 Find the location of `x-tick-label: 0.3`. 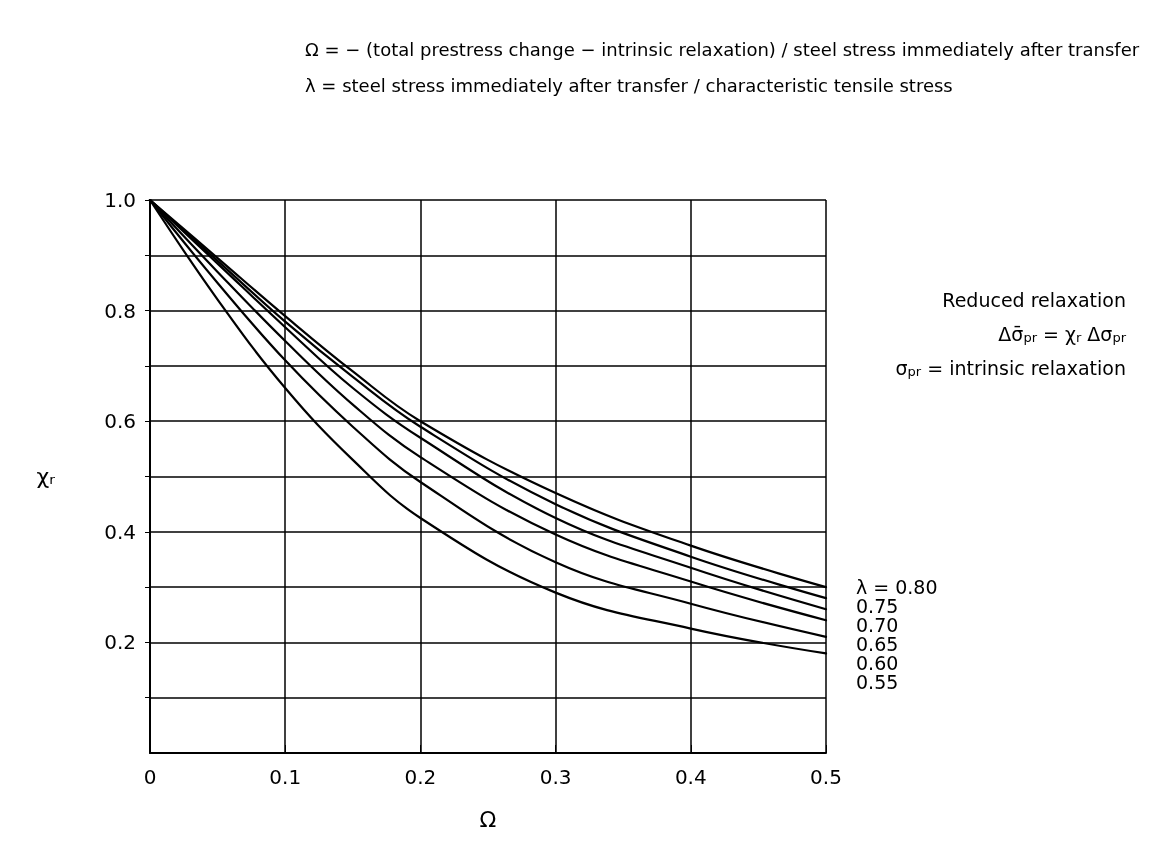

x-tick-label: 0.3 is located at coordinates (555, 777).